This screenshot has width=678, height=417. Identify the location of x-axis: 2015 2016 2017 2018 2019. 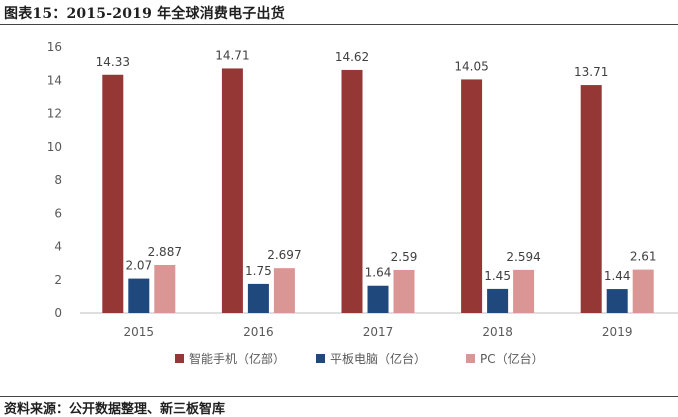
(379, 325).